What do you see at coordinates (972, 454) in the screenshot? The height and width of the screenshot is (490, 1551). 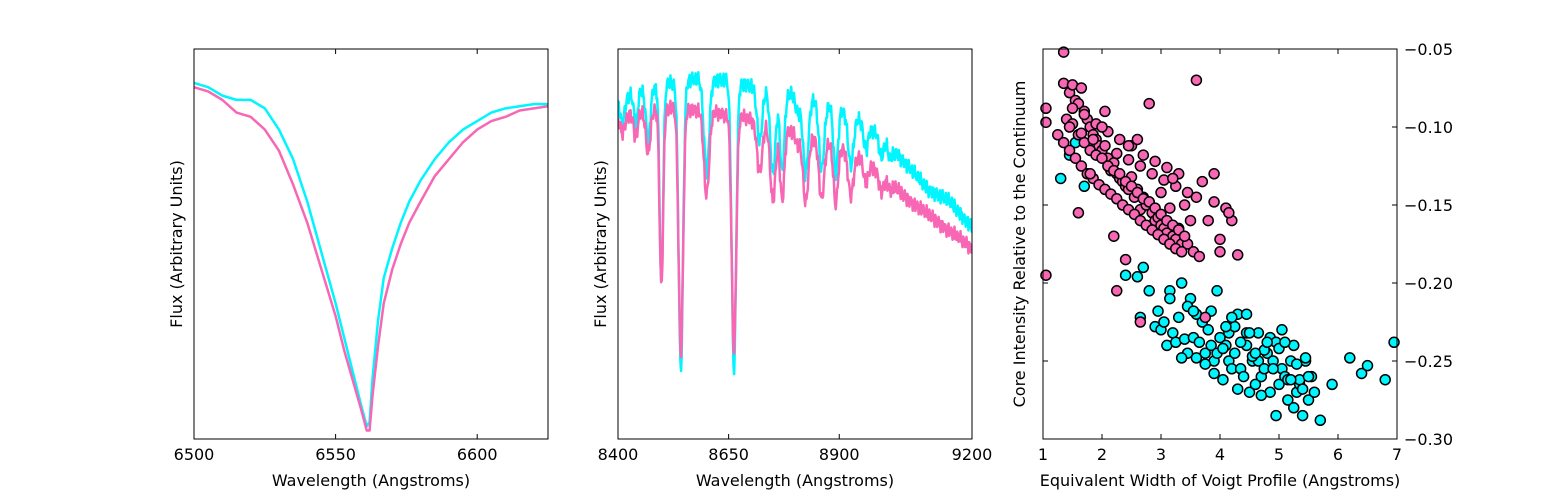 I see `x-tick-label: 9200` at bounding box center [972, 454].